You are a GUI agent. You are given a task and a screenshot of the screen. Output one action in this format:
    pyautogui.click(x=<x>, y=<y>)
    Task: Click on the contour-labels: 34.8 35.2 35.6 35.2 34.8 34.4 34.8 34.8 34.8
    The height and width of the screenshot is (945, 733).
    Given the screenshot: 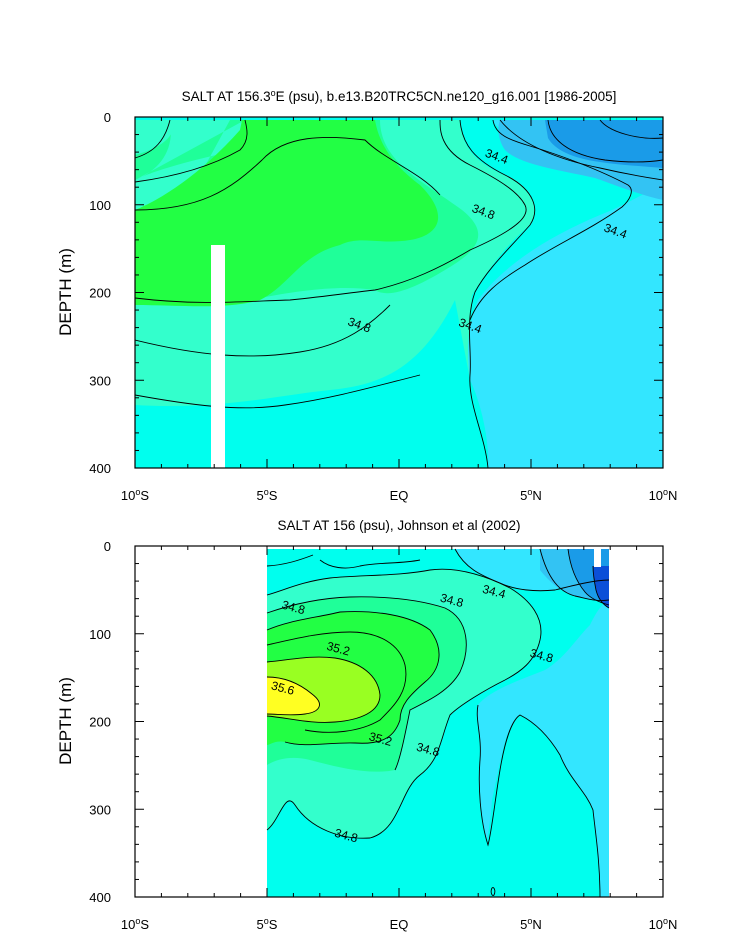 What is the action you would take?
    pyautogui.click(x=412, y=714)
    